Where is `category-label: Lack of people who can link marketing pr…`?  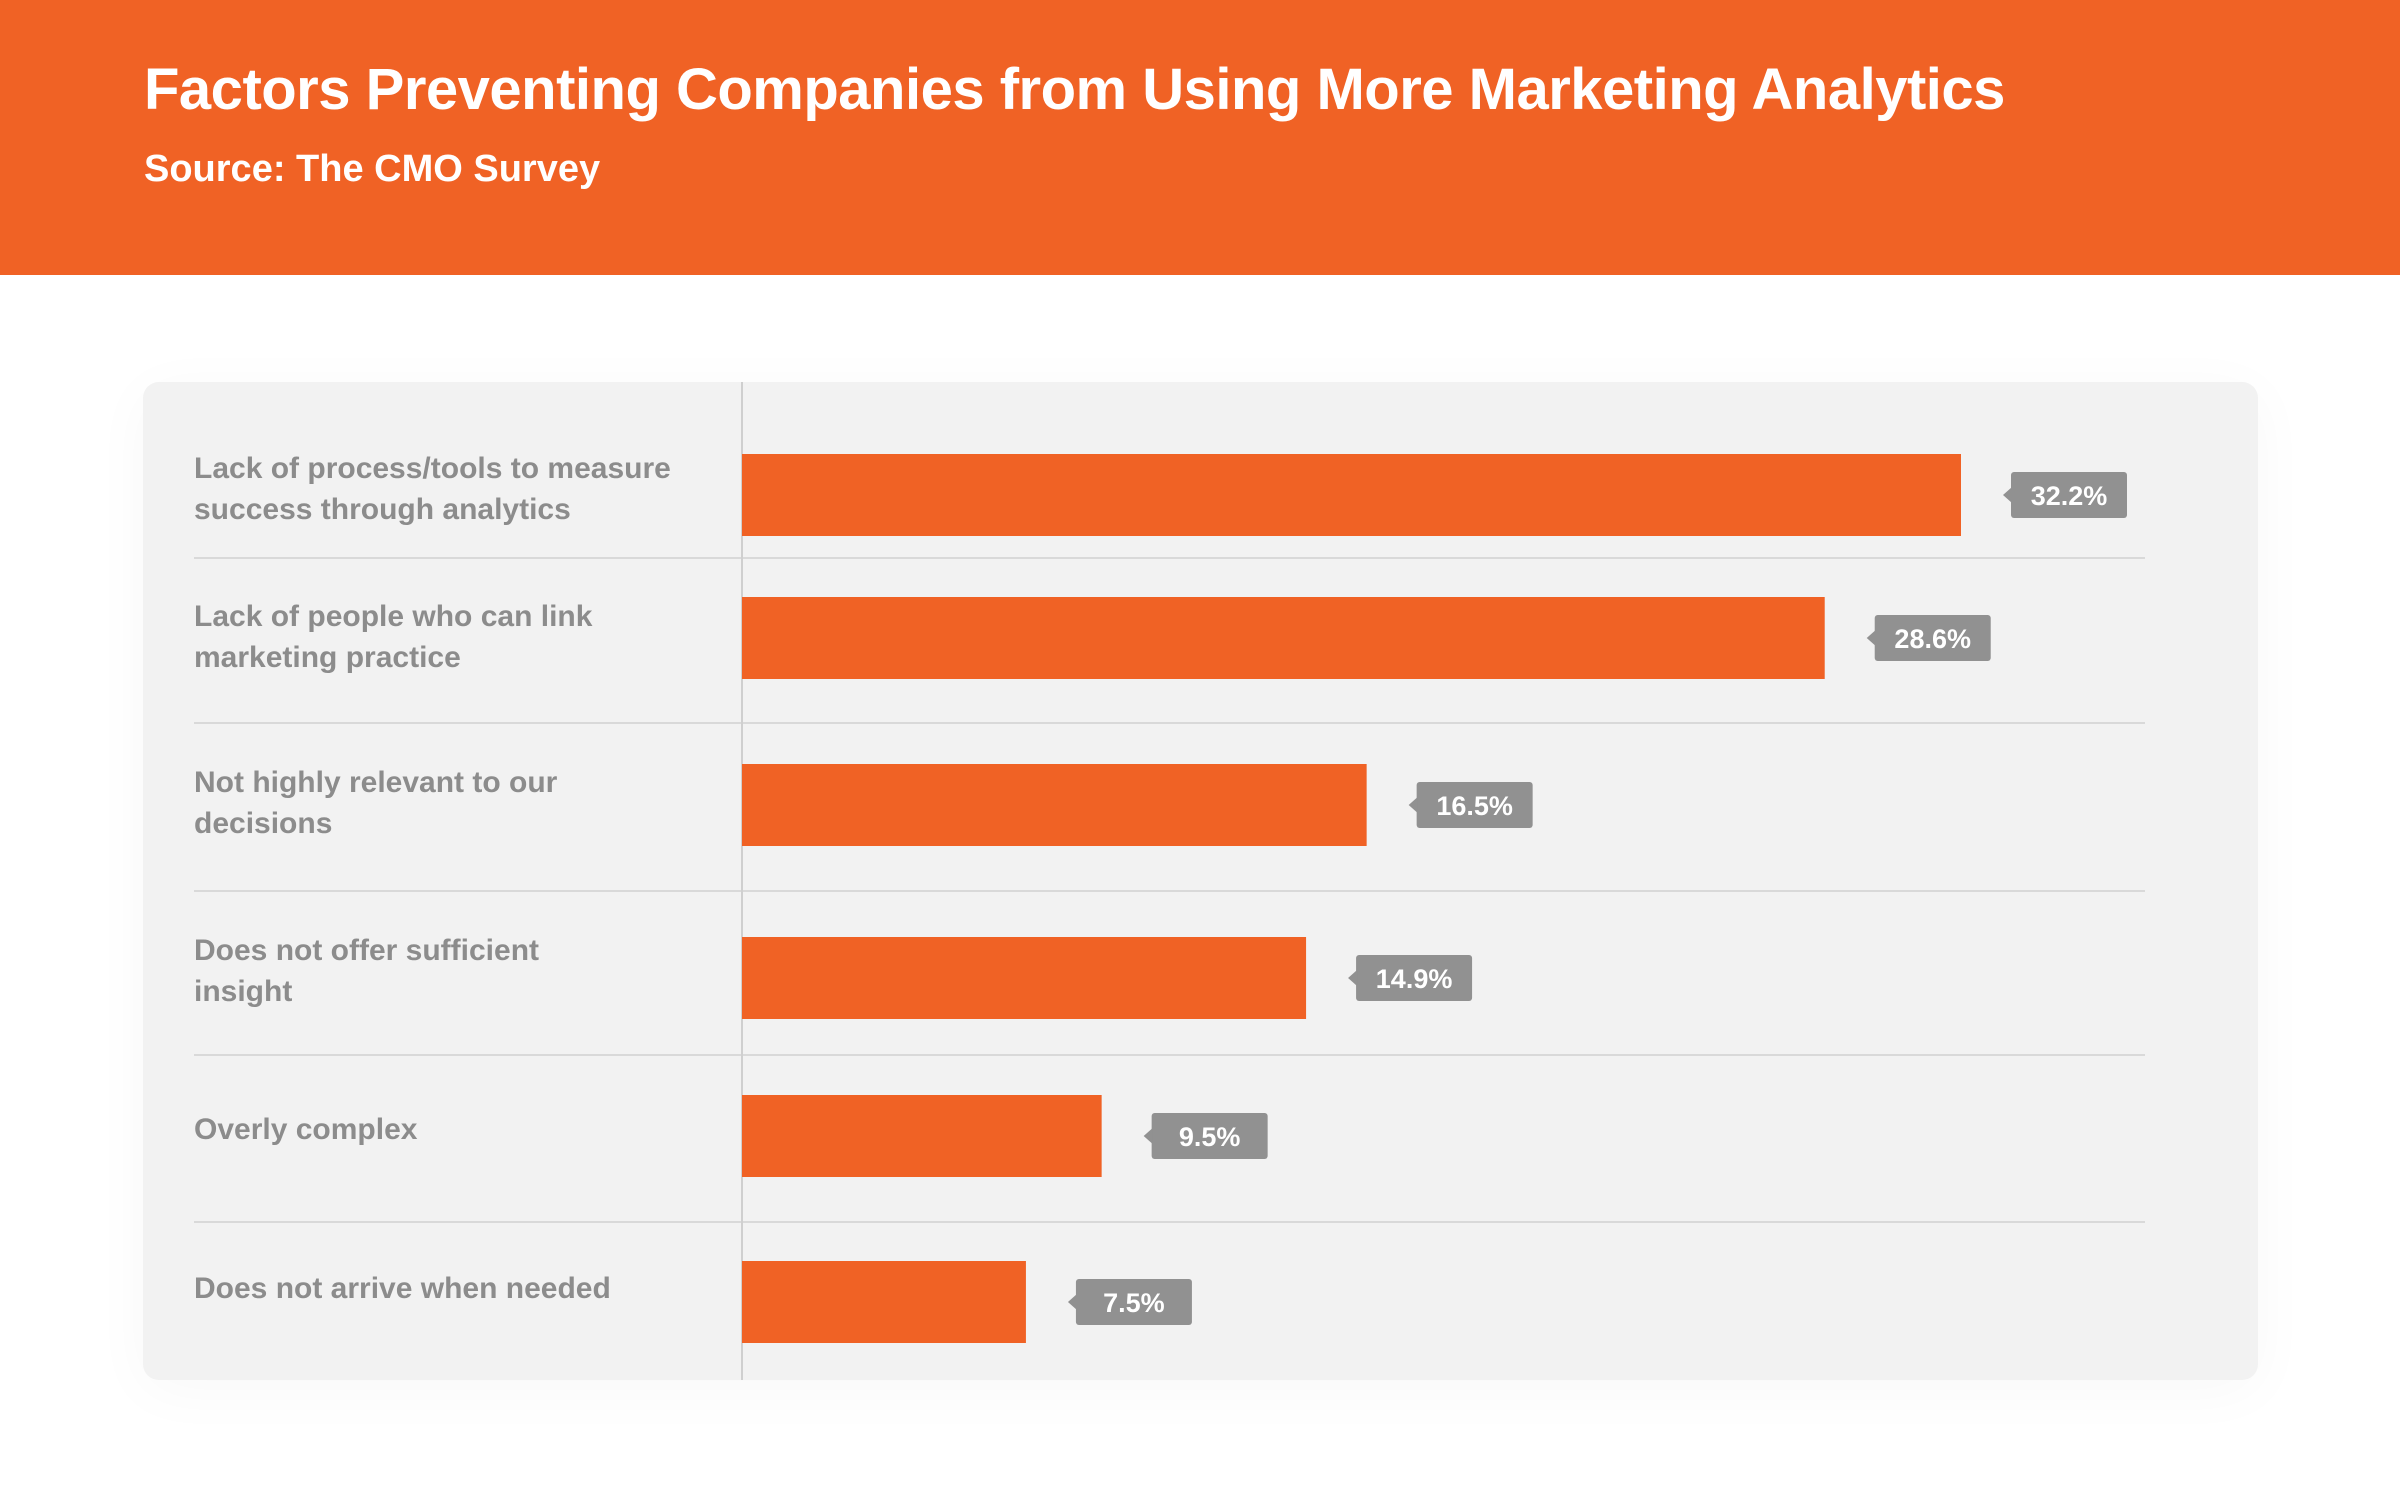
category-label: Lack of people who can link marketing pr… is located at coordinates (393, 637).